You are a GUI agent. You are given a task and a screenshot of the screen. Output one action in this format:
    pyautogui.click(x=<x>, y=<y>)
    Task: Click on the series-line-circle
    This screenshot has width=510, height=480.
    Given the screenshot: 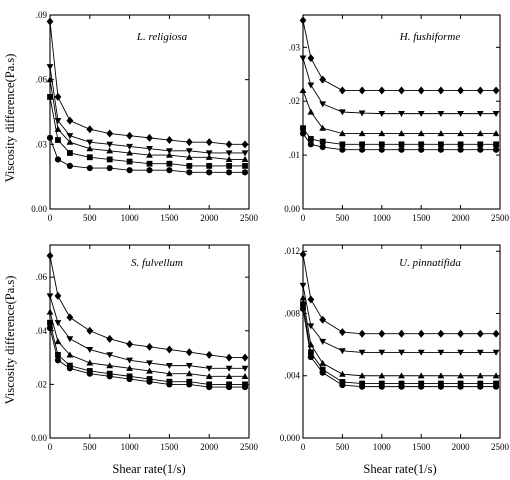 What is the action you would take?
    pyautogui.click(x=399, y=348)
    